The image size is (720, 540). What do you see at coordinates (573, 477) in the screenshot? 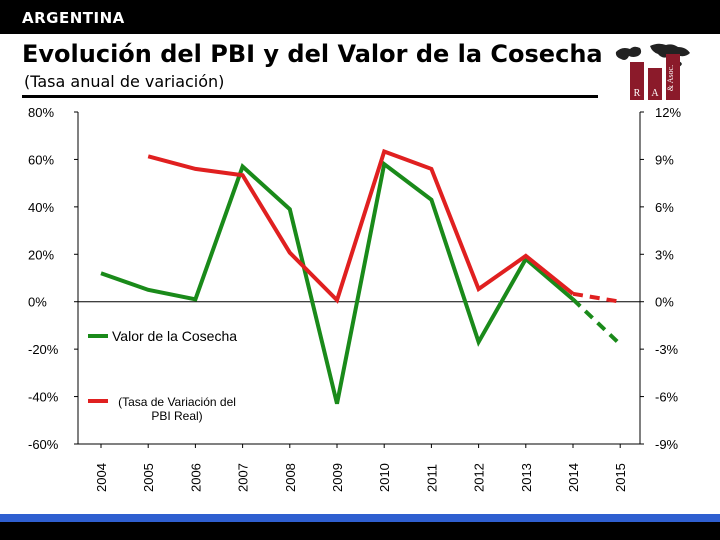
I see `x-tick-label: 2014` at bounding box center [573, 477].